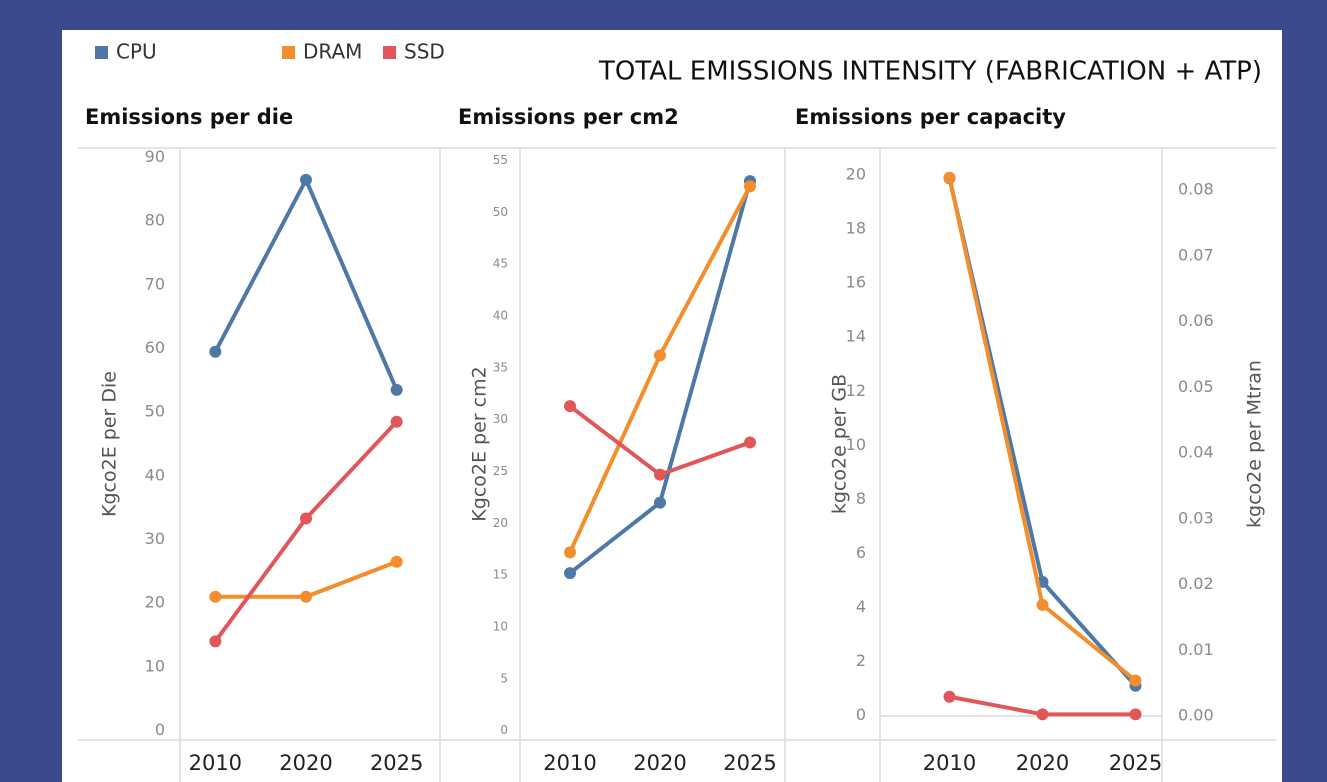 This screenshot has height=782, width=1327. What do you see at coordinates (136, 52) in the screenshot?
I see `legend-label: CPU` at bounding box center [136, 52].